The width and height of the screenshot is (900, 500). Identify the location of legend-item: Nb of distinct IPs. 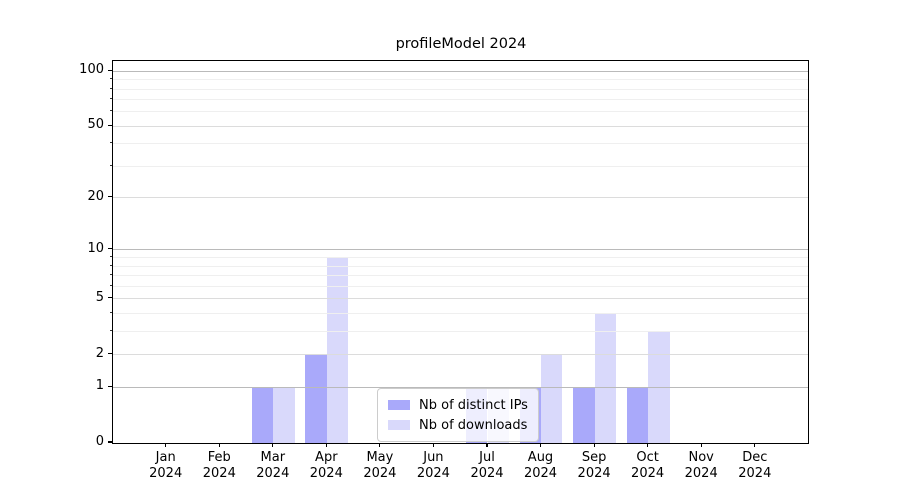
(458, 405).